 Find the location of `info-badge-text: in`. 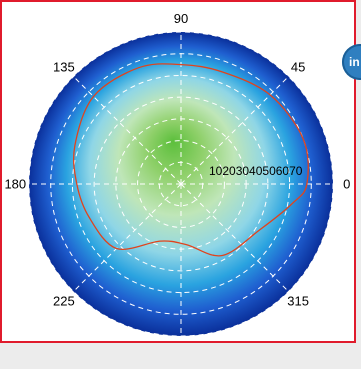

info-badge-text: in is located at coordinates (354, 62).